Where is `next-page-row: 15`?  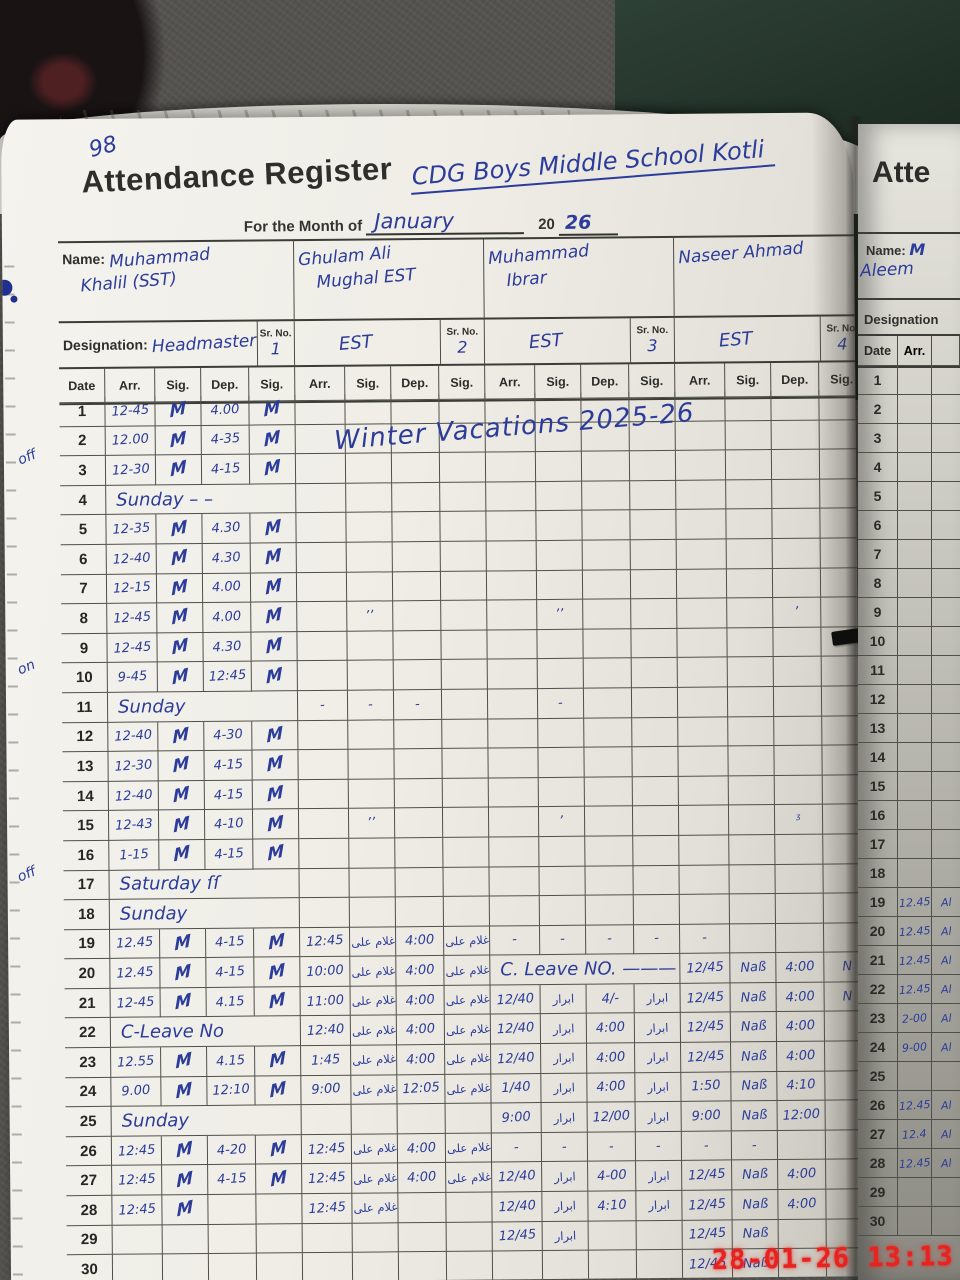 next-page-row: 15 is located at coordinates (909, 786).